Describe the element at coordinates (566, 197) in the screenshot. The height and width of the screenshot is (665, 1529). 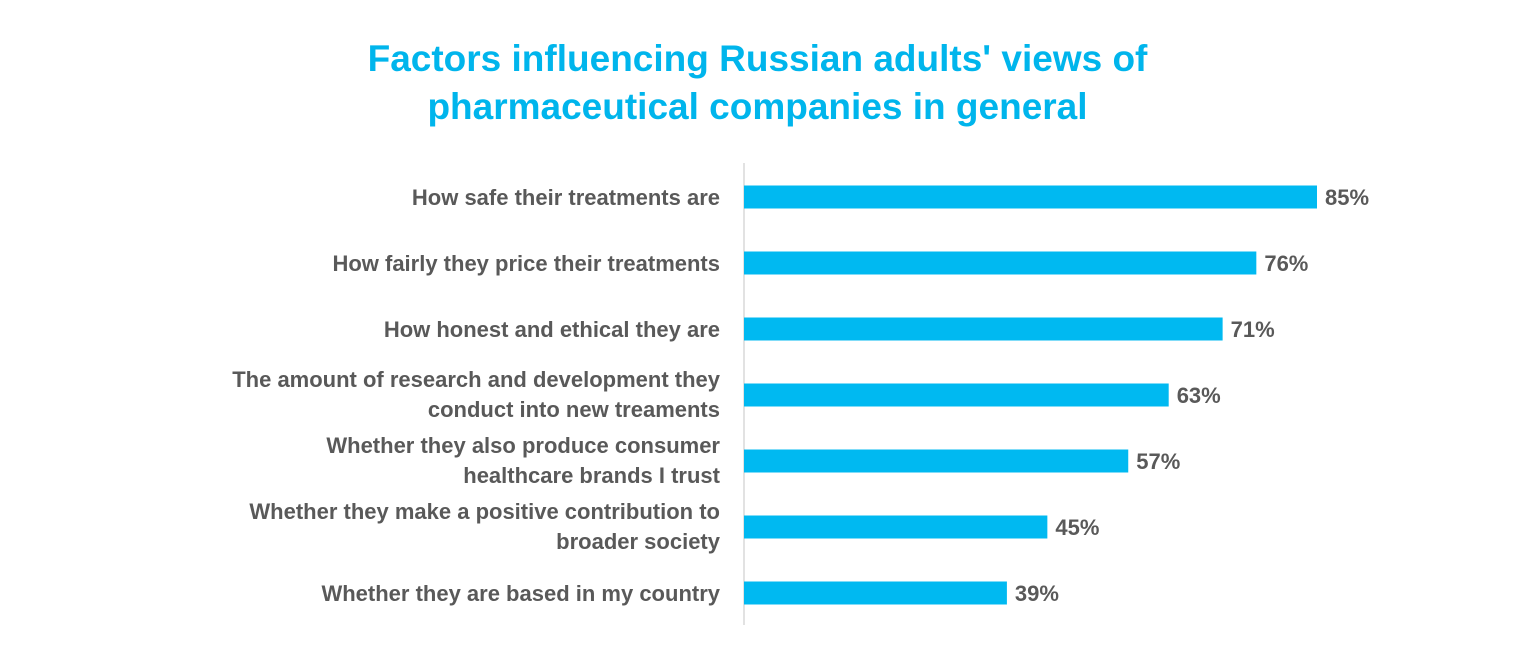
I see `category-label: How safe their treatments are` at that location.